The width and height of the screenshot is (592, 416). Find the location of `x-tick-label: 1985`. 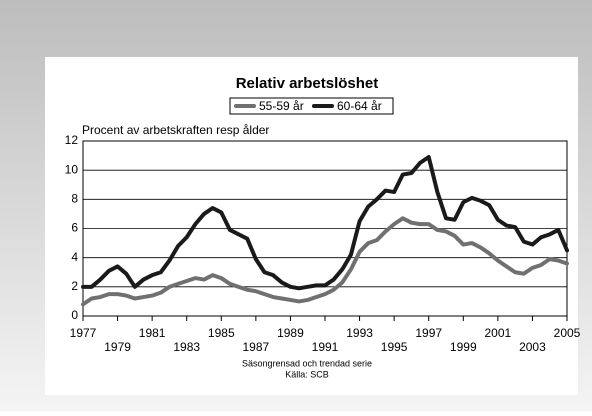

x-tick-label: 1985 is located at coordinates (221, 333).